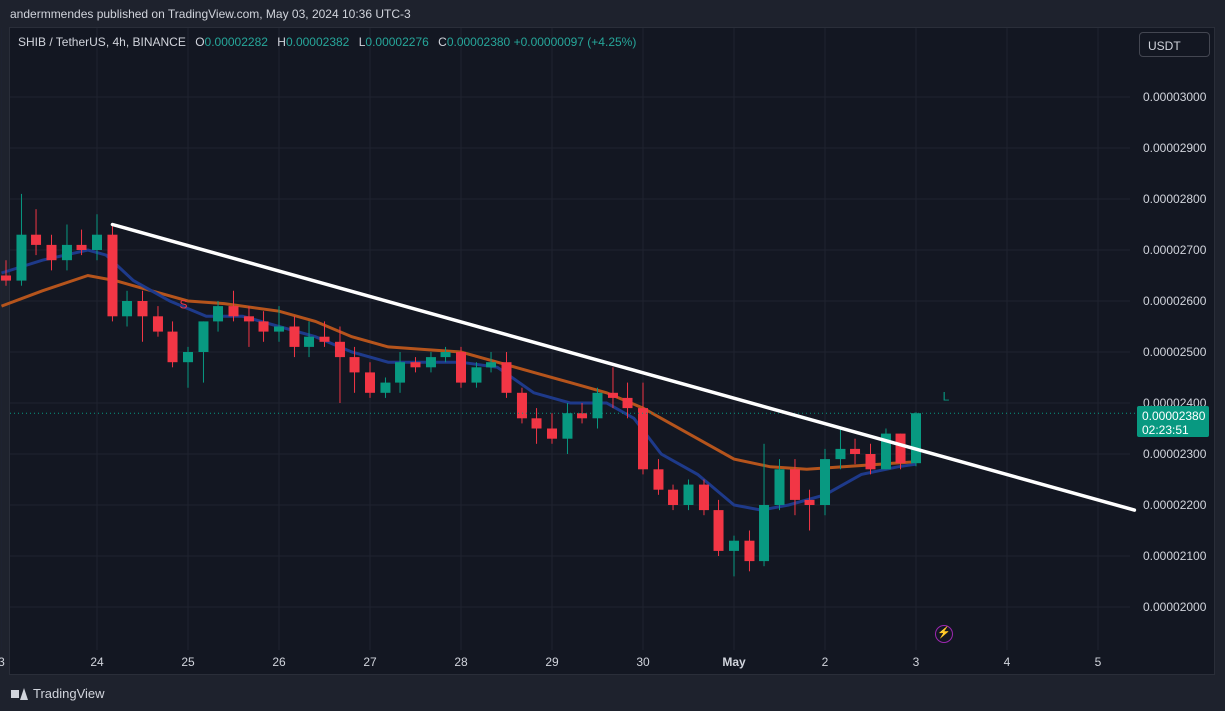 The width and height of the screenshot is (1225, 711). Describe the element at coordinates (281, 42) in the screenshot. I see `high-label: H` at that location.